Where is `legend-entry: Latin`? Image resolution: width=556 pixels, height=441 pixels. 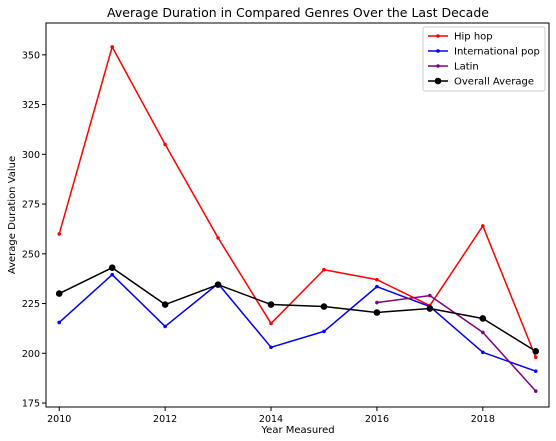 legend-entry: Latin is located at coordinates (453, 67).